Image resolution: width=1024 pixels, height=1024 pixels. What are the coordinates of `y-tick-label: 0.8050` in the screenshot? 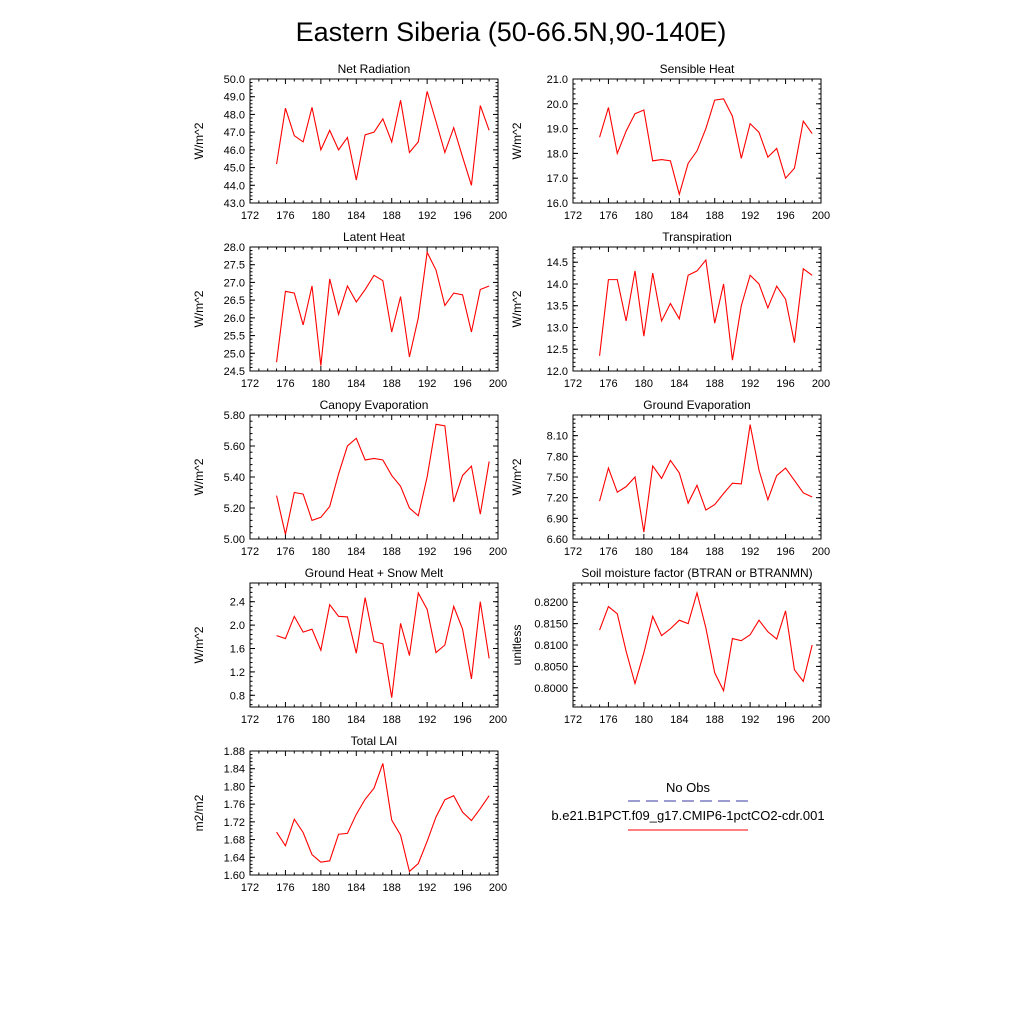 It's located at (551, 667).